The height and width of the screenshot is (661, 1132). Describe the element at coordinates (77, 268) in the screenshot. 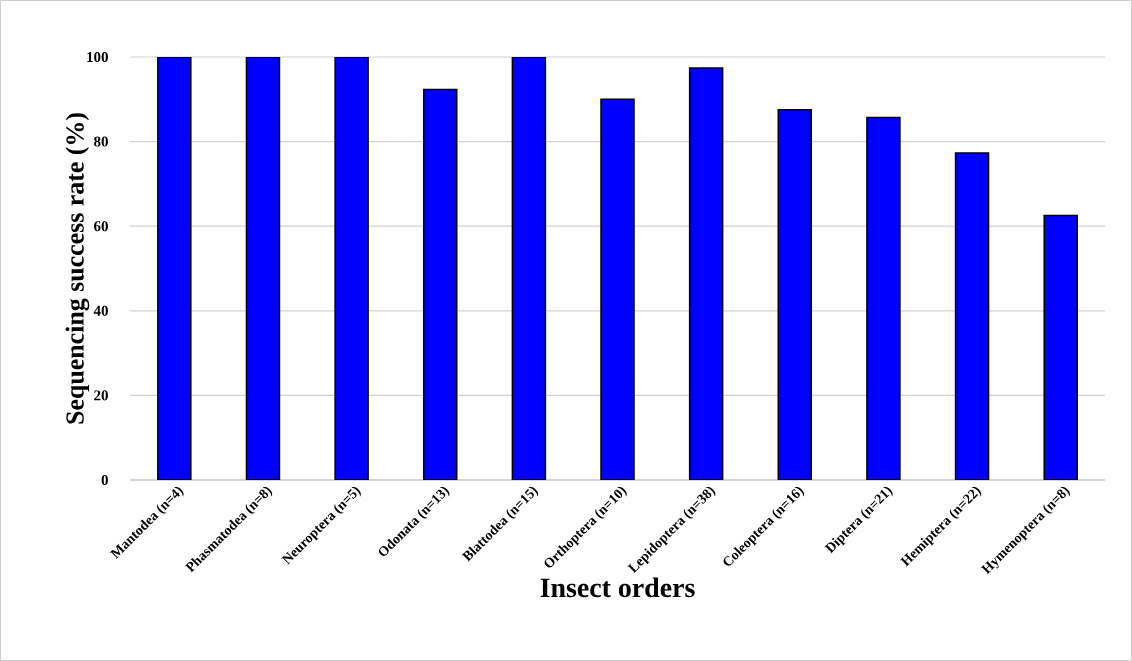

I see `y-axis-title: Sequencing success rate (%)` at that location.